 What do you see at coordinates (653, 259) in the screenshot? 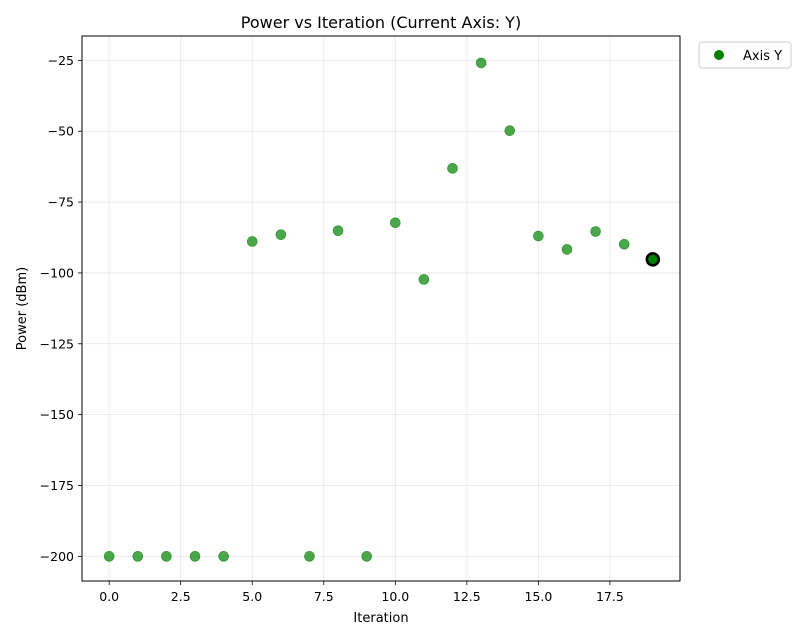
I see `current-point-highlight` at bounding box center [653, 259].